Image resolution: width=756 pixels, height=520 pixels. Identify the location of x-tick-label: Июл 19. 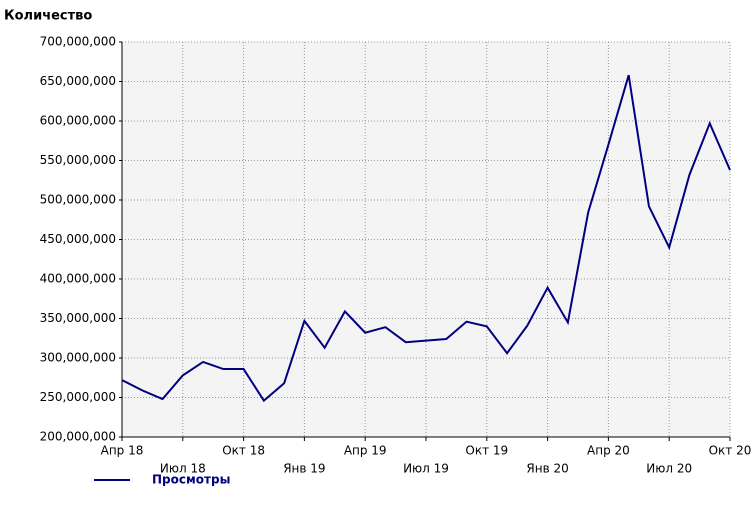
(426, 469).